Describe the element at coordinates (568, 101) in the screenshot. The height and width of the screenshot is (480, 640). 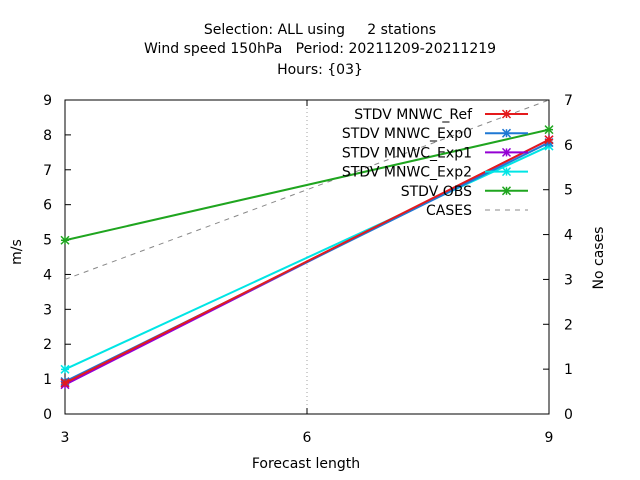
I see `y2-tick-label: 7` at that location.